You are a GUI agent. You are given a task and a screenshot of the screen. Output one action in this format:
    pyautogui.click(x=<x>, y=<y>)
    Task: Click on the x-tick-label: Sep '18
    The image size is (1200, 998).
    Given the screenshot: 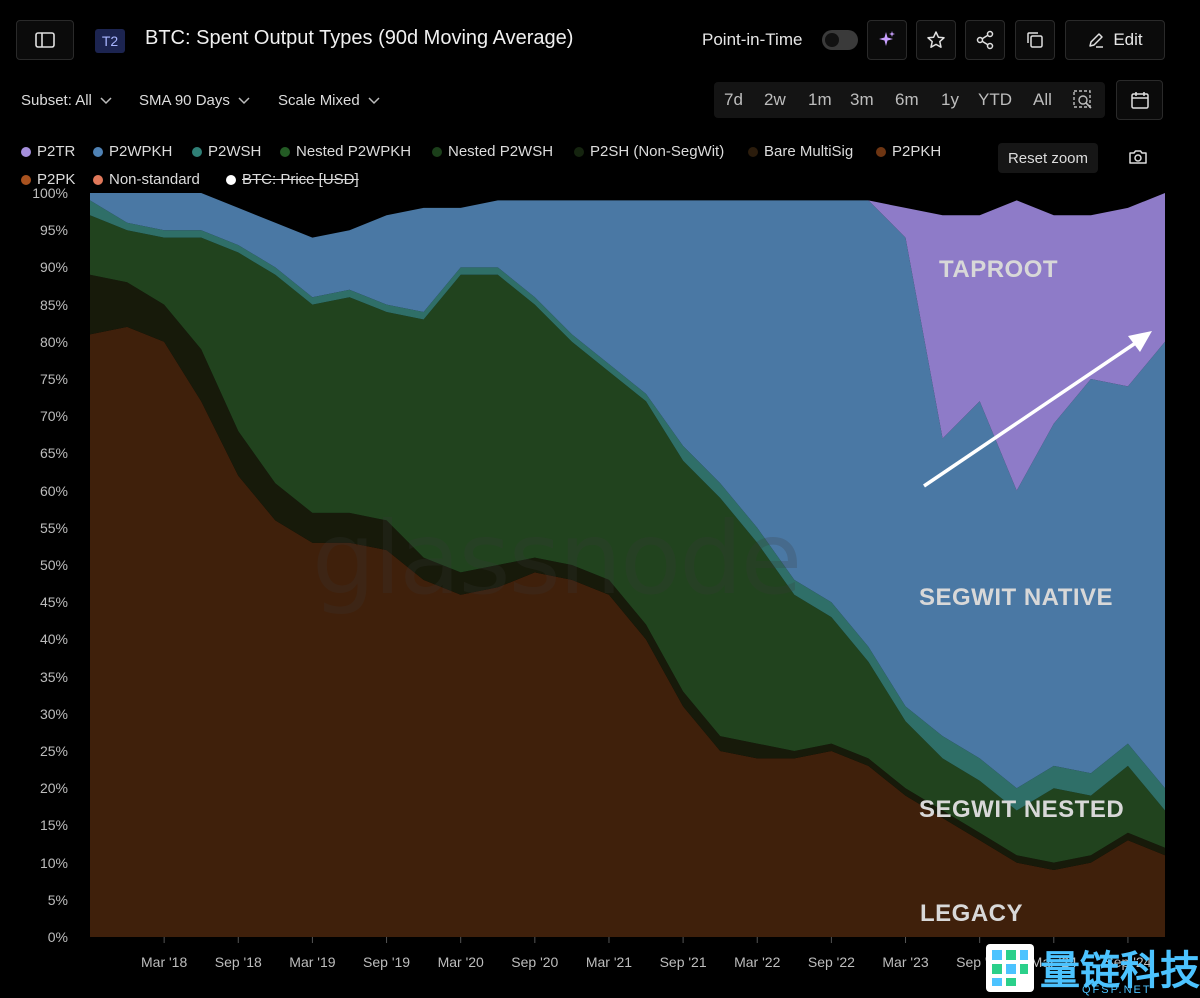 What is the action you would take?
    pyautogui.click(x=238, y=962)
    